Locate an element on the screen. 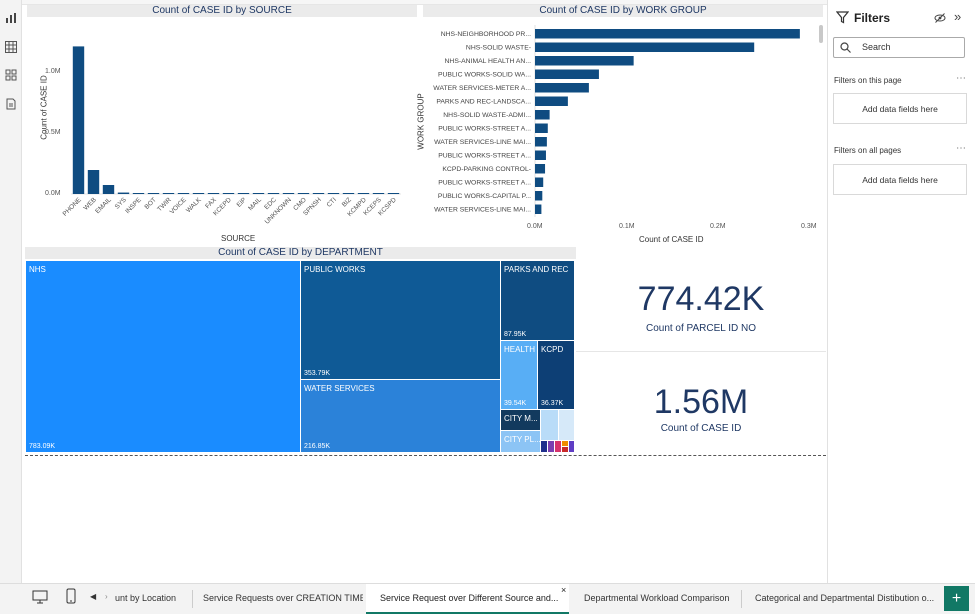  source-bar-kcspd is located at coordinates (393, 193).